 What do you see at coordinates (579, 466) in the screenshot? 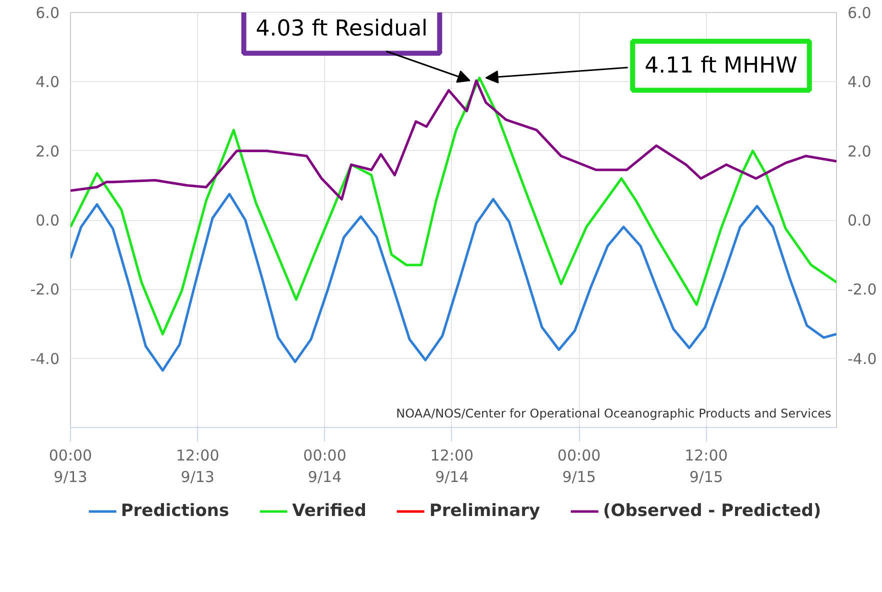
I see `x-tick-label: 00:00 9/15` at bounding box center [579, 466].